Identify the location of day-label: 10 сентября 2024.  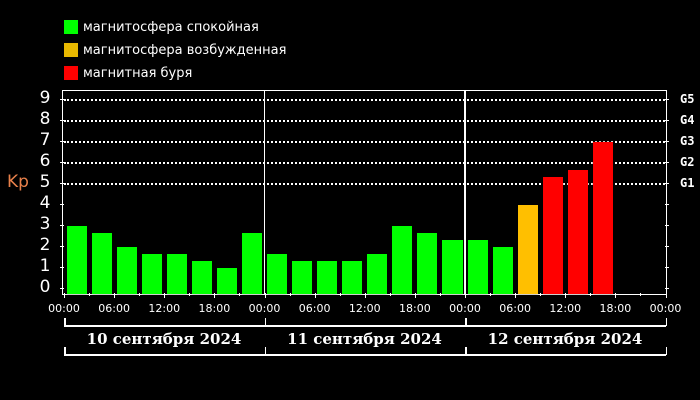
(164, 339).